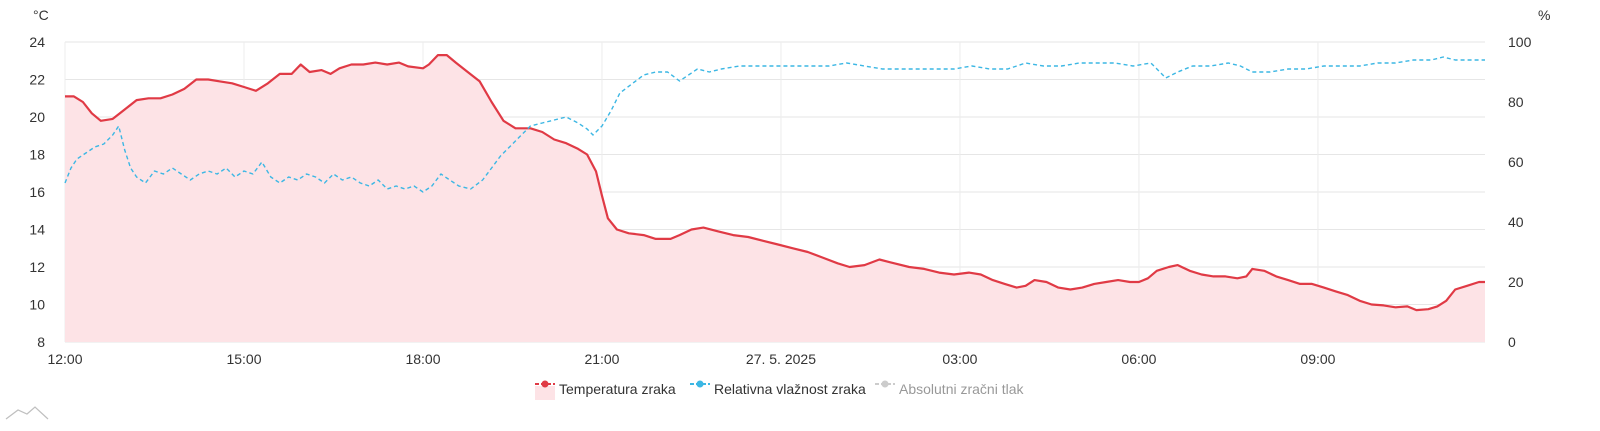 This screenshot has width=1600, height=431. I want to click on x-tick-label: 06:00, so click(1138, 359).